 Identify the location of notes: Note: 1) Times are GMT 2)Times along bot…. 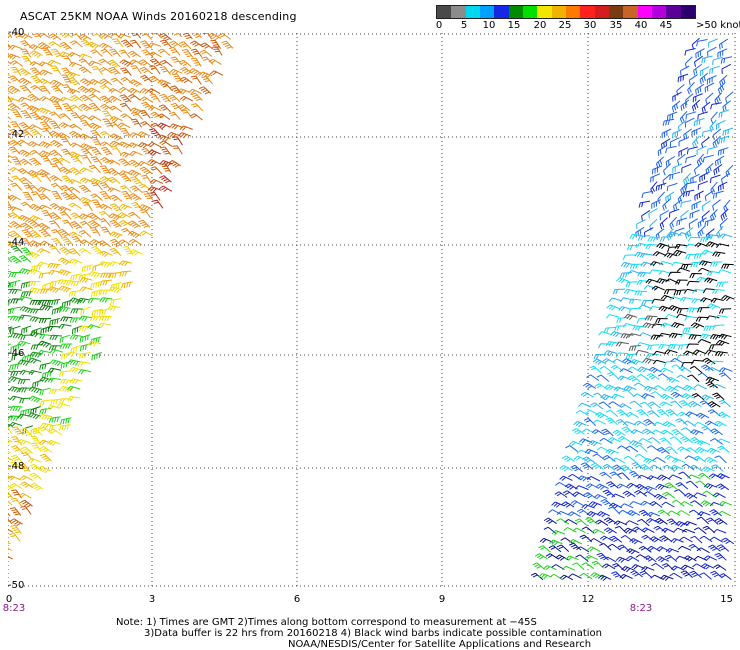
(359, 633).